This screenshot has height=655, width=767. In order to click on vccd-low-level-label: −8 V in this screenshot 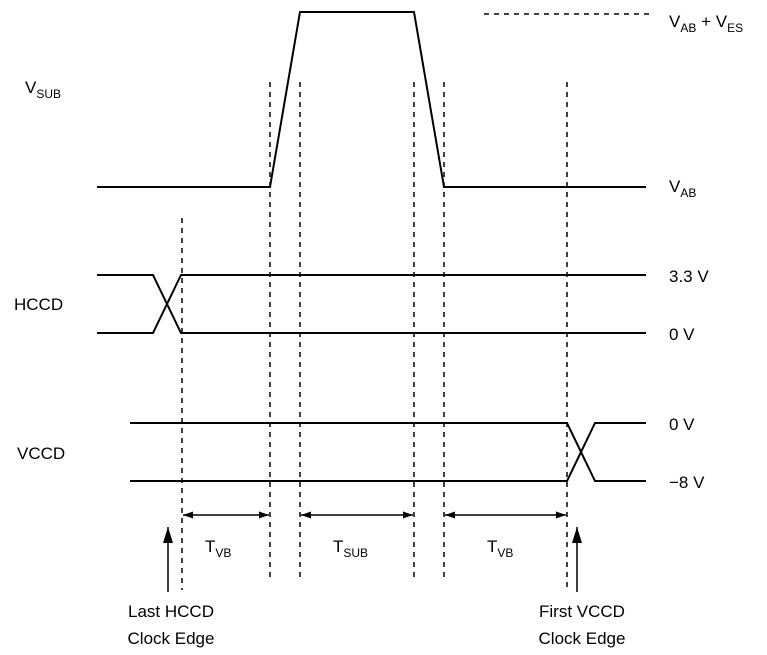, I will do `click(687, 482)`.